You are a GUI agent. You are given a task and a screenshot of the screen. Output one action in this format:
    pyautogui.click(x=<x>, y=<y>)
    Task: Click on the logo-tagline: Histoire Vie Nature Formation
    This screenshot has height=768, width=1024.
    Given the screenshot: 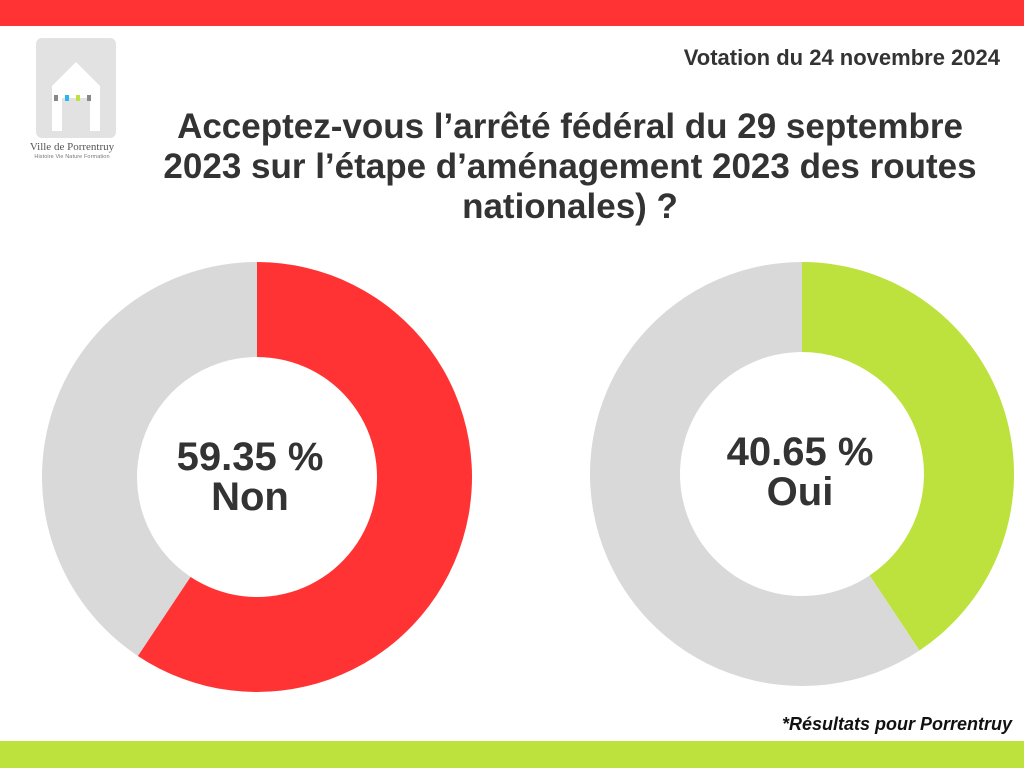 What is the action you would take?
    pyautogui.click(x=72, y=157)
    